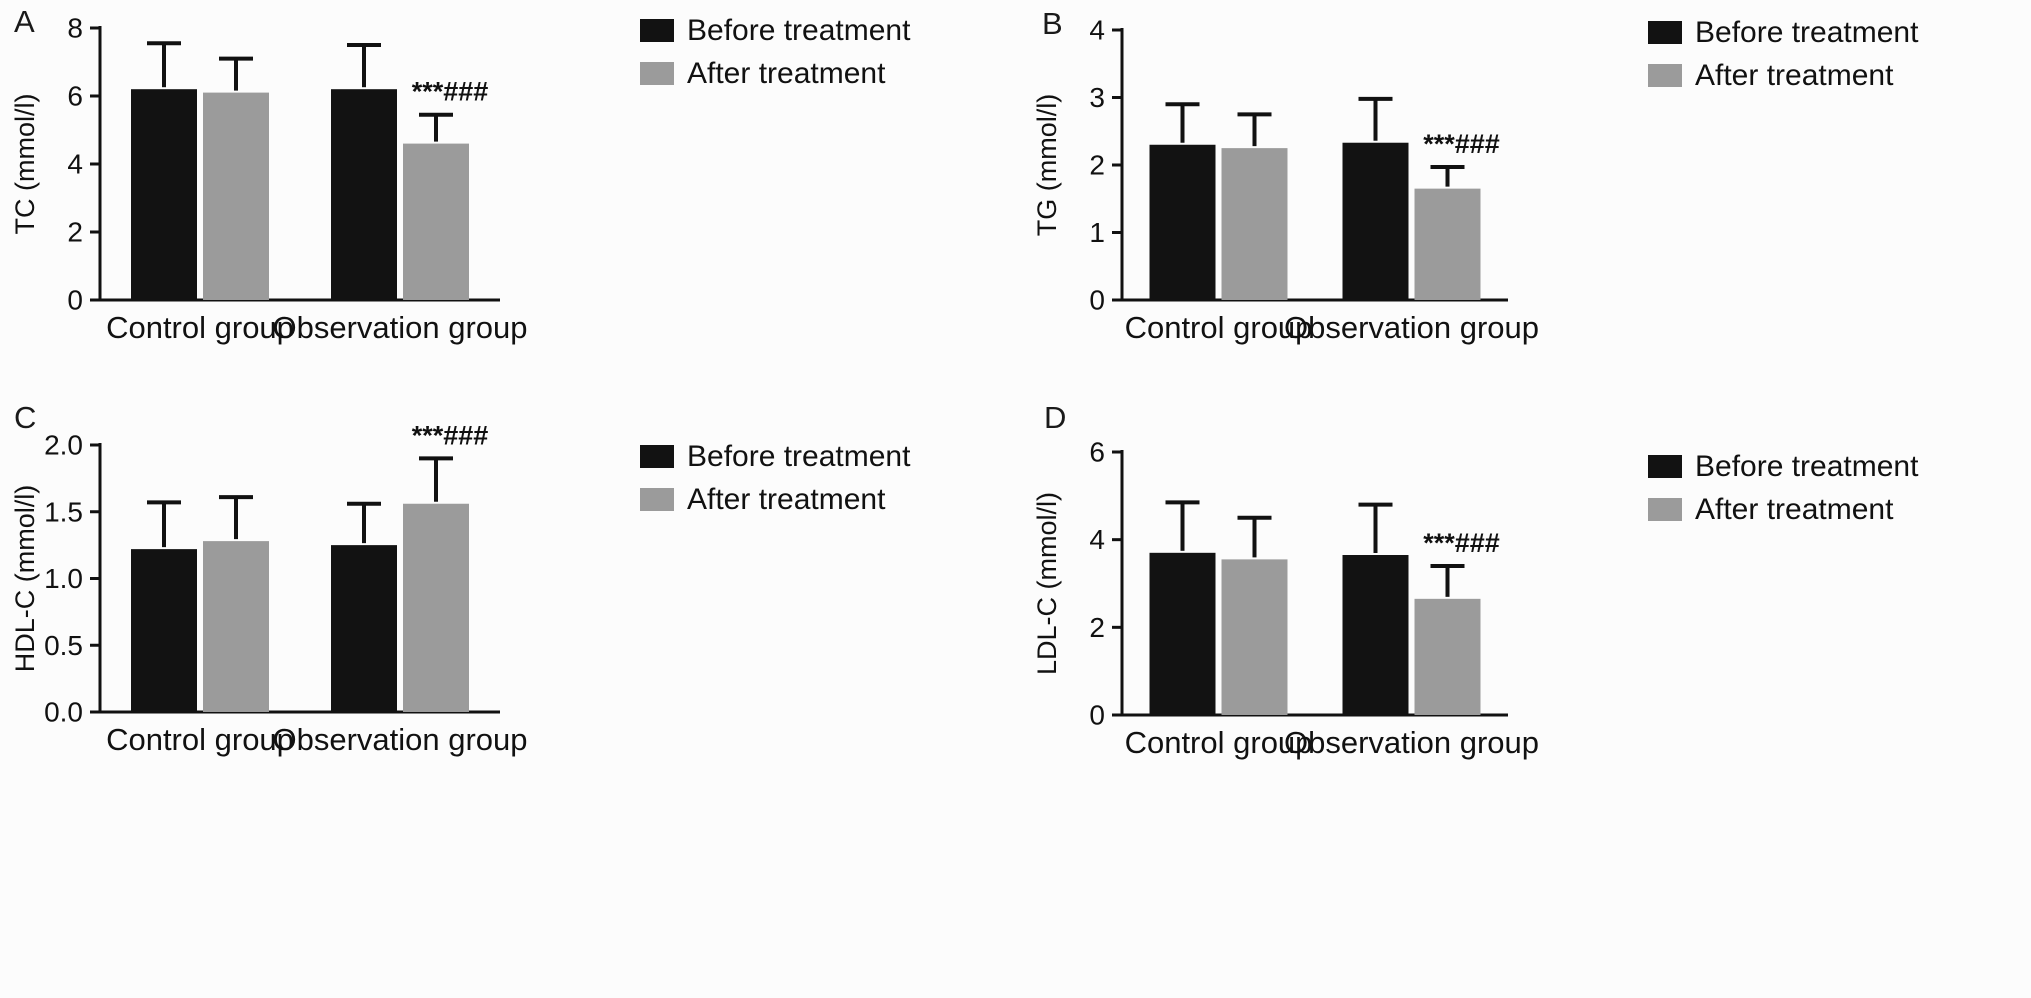  What do you see at coordinates (63, 645) in the screenshot?
I see `y-tick-label: 0.5` at bounding box center [63, 645].